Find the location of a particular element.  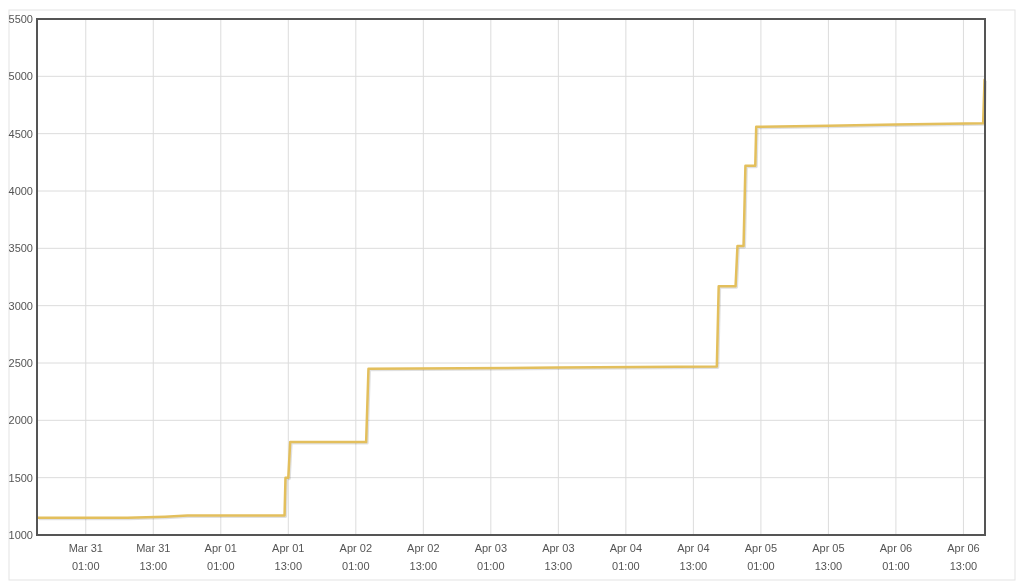

x-tick-label: Apr 01 13:00 is located at coordinates (288, 557).